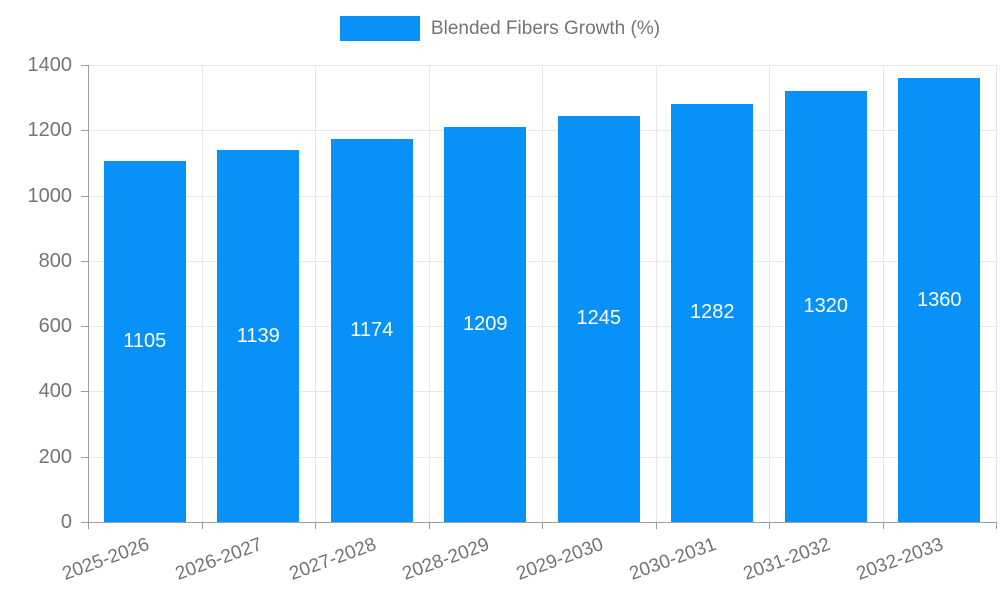 The height and width of the screenshot is (600, 1000). I want to click on y-axis-tick-label: 400, so click(55, 391).